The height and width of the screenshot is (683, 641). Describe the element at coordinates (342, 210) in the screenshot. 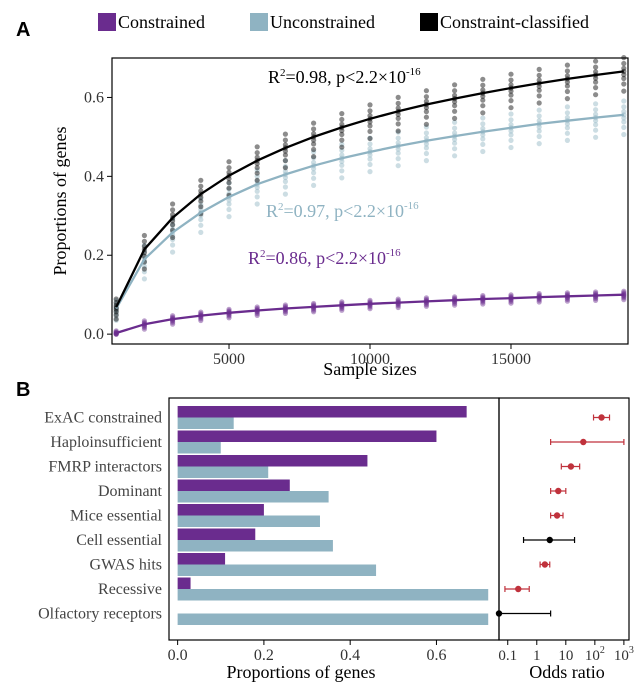

I see `annotation-unconstrained: R2=0.97, p<2.2×10-16` at that location.